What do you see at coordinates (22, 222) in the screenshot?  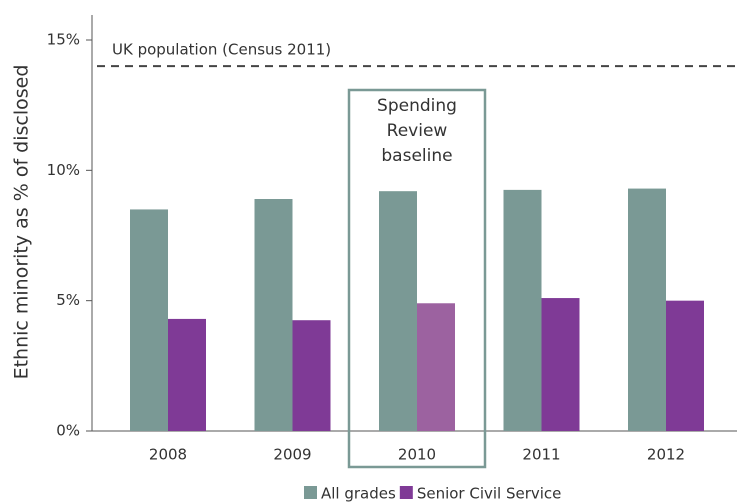 I see `y-axis-label: Ethnic minority as % of disclosed` at bounding box center [22, 222].